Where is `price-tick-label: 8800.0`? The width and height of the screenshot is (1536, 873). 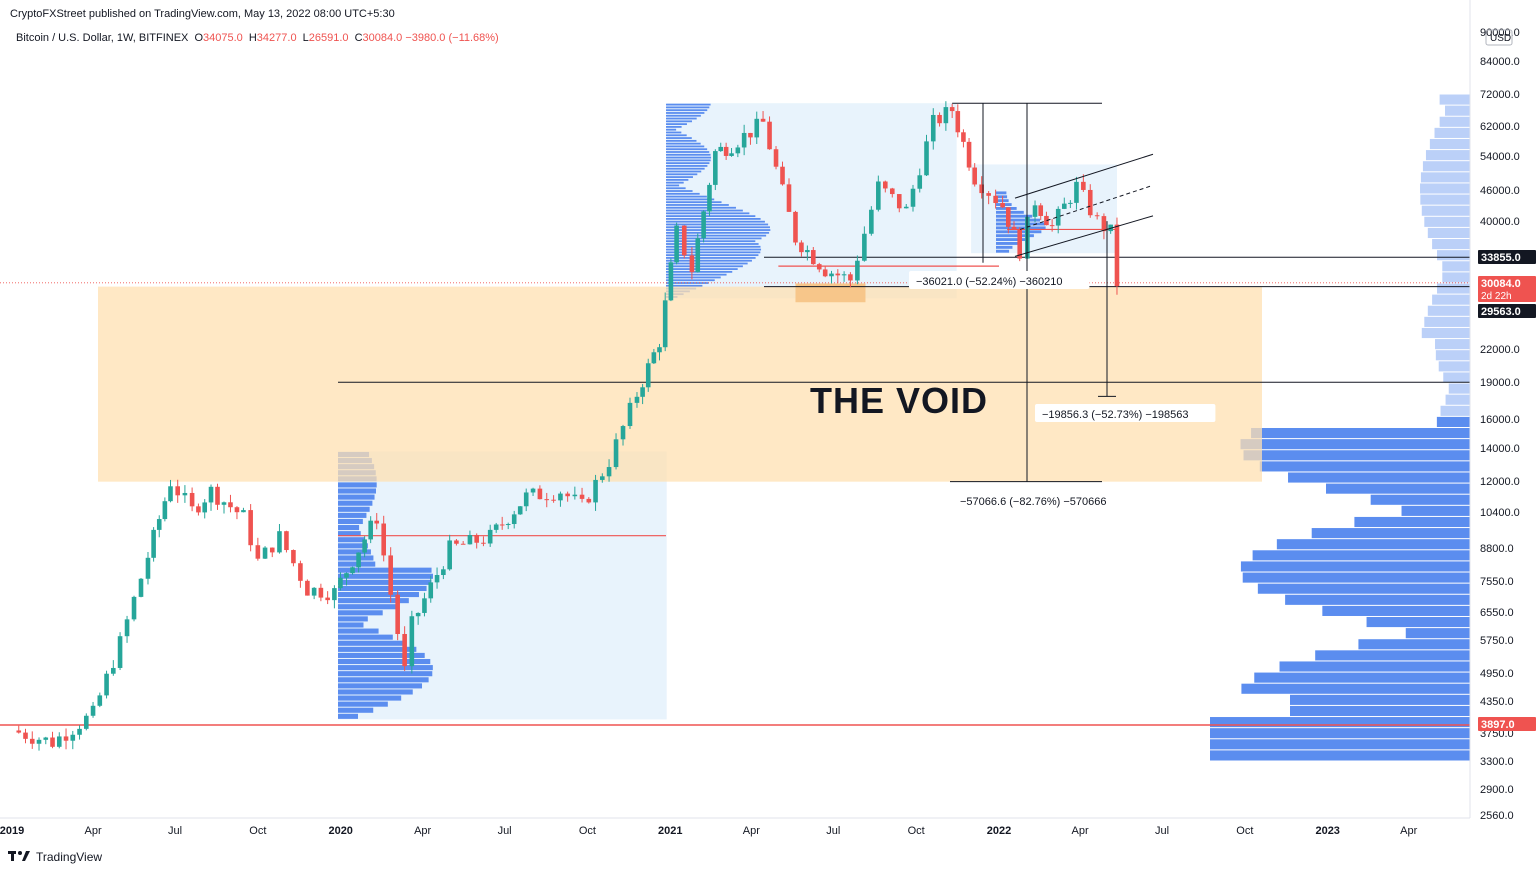
price-tick-label: 8800.0 is located at coordinates (1497, 549).